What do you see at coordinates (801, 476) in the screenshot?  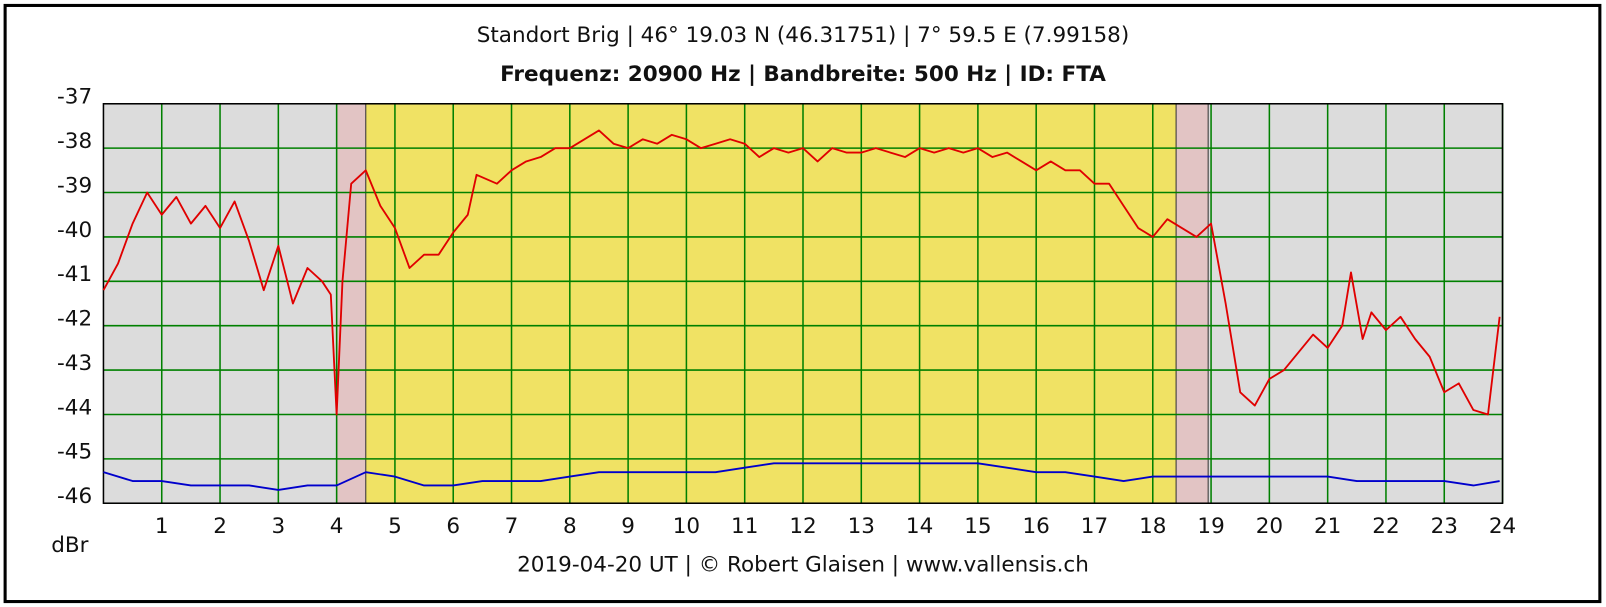 I see `series-line` at bounding box center [801, 476].